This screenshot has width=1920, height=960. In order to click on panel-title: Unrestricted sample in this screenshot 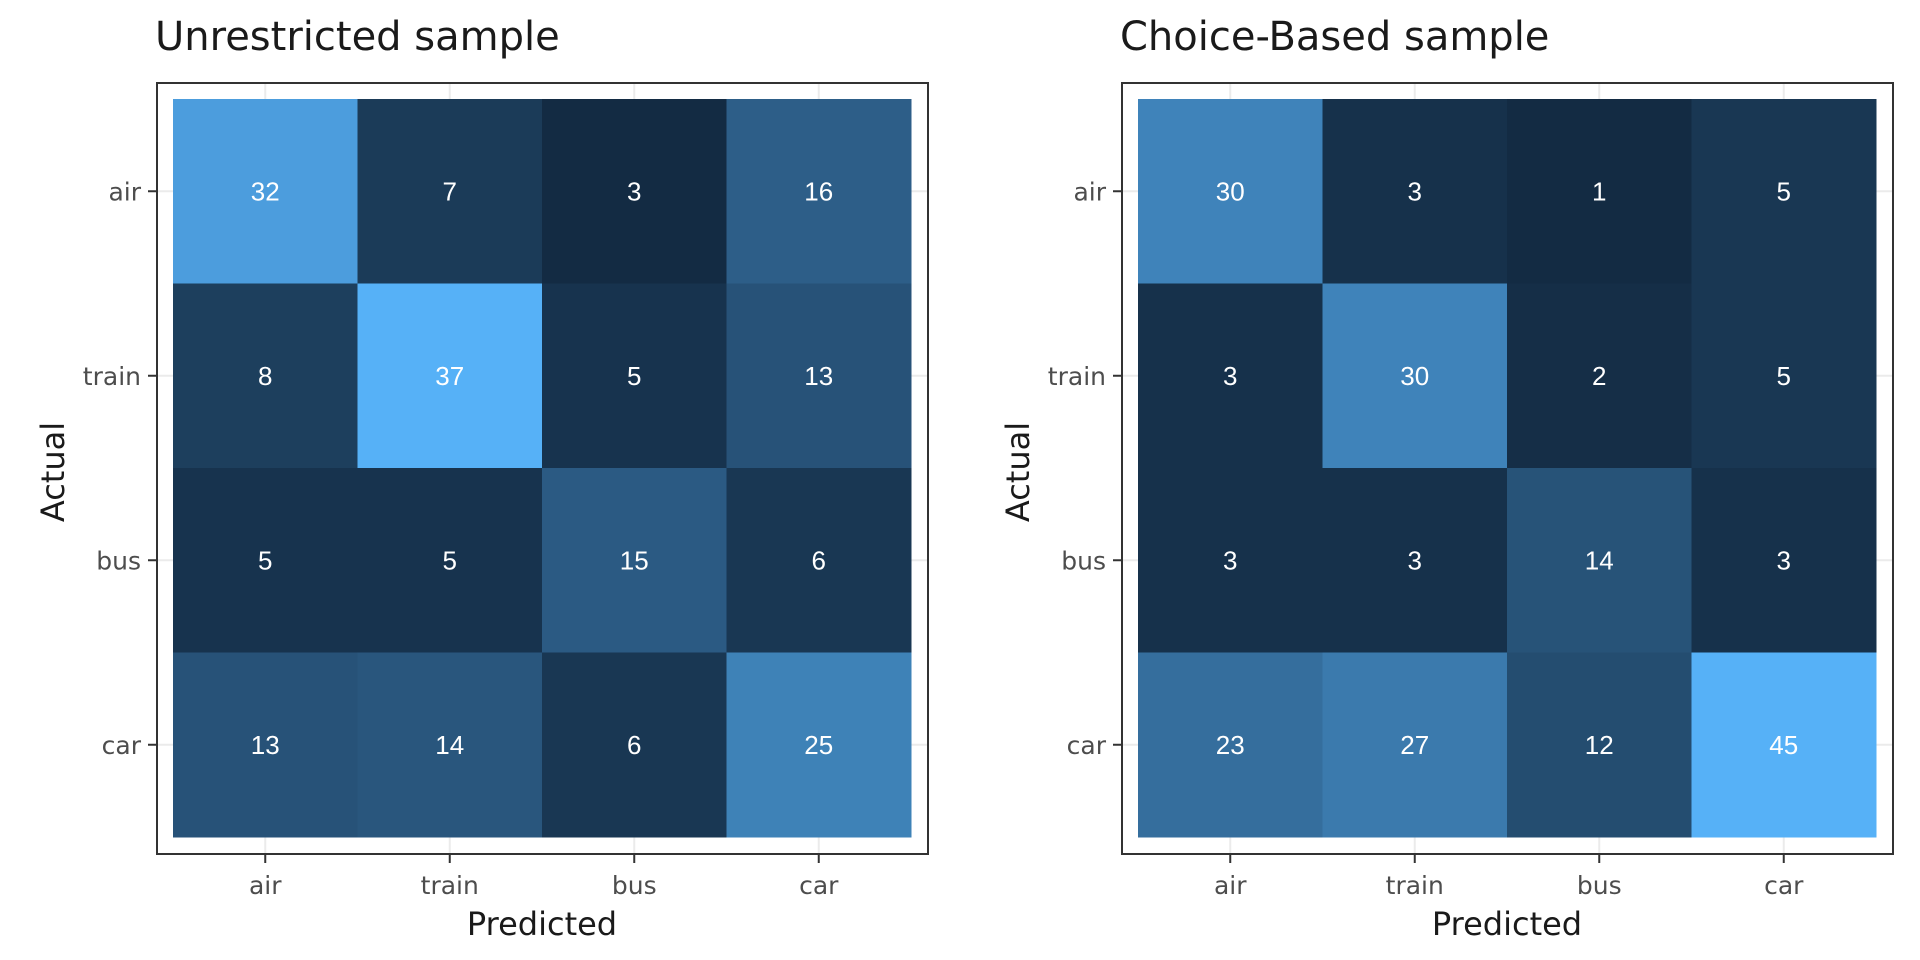, I will do `click(357, 37)`.